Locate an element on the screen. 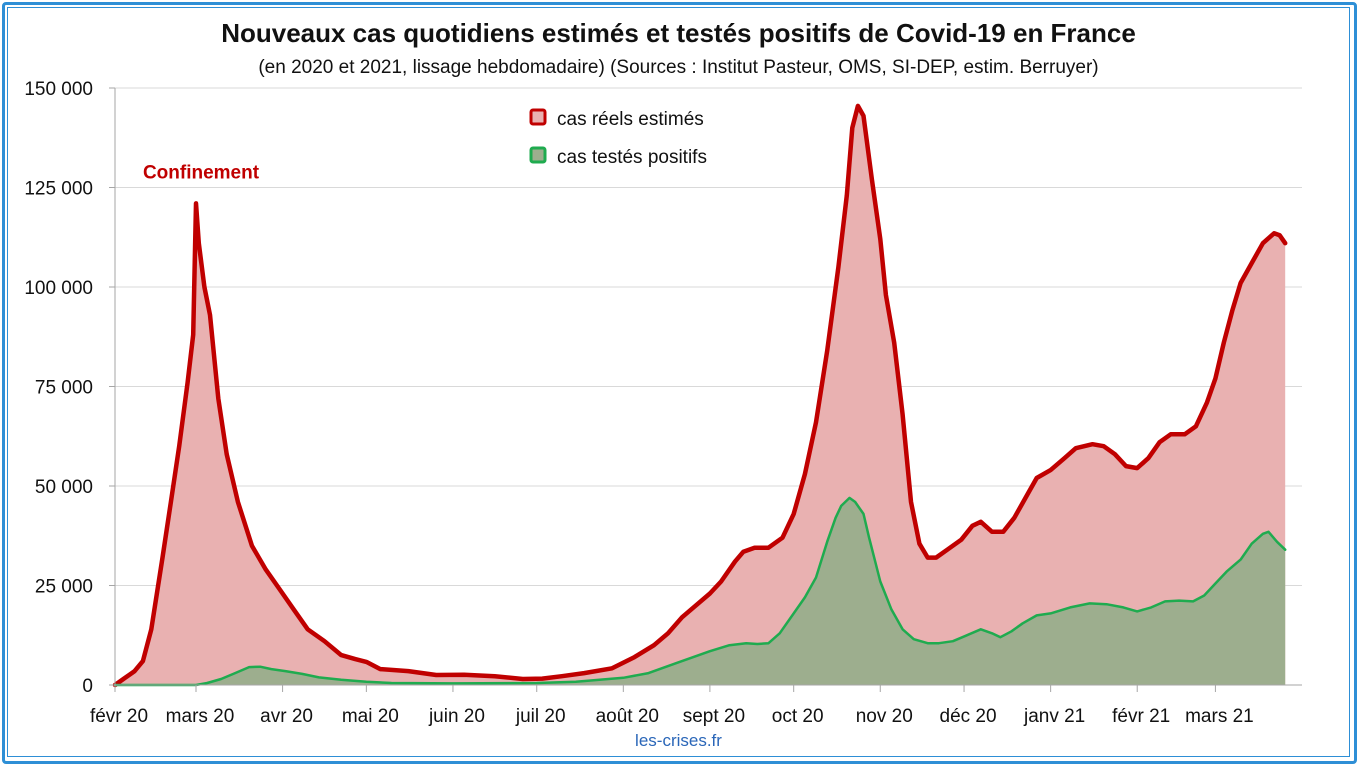  x-tick-label: juil 20 is located at coordinates (540, 716).